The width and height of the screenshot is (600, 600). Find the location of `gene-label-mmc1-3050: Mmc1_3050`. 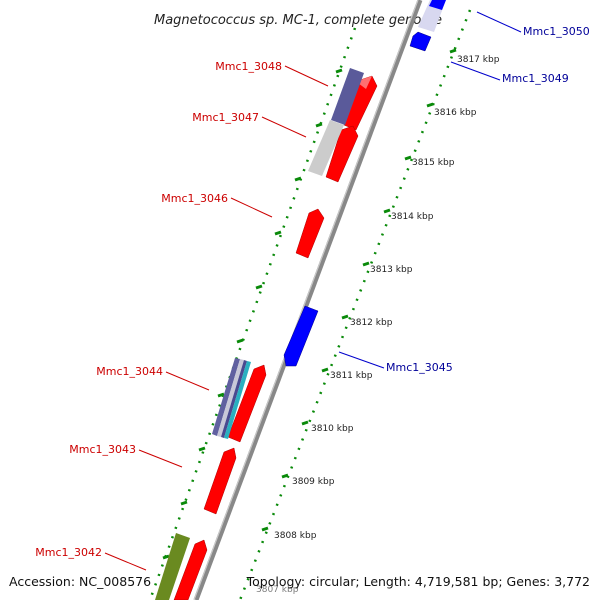

gene-label-mmc1-3050: Mmc1_3050 is located at coordinates (556, 31).